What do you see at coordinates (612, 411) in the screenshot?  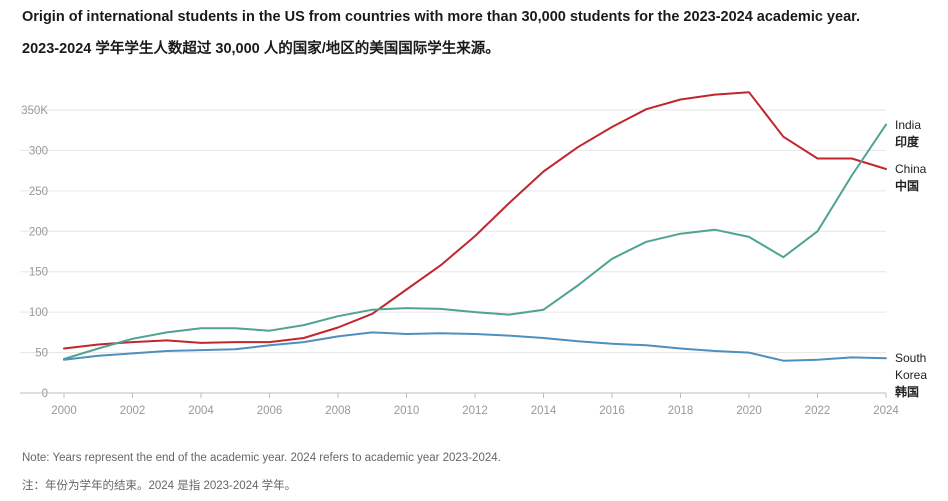 I see `x-tick-label: 2016` at bounding box center [612, 411].